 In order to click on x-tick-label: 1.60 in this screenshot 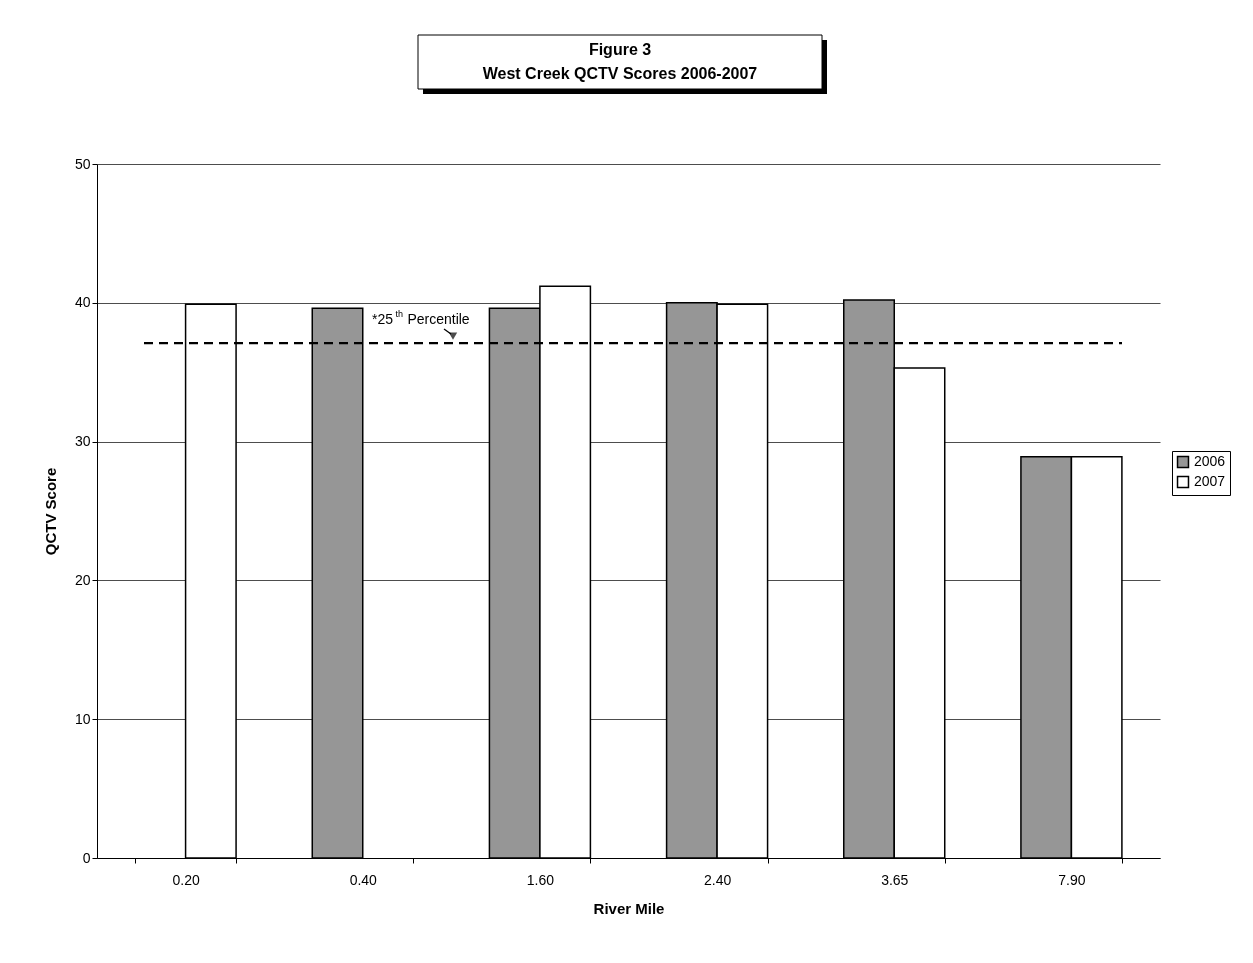, I will do `click(540, 879)`.